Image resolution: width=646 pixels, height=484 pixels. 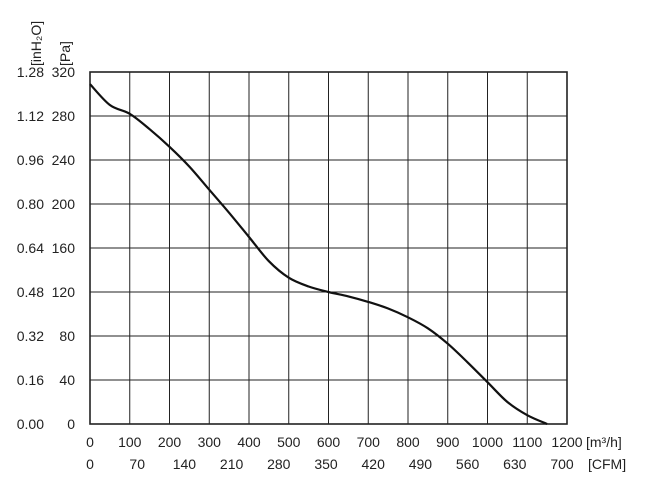 What do you see at coordinates (30, 116) in the screenshot?
I see `y-tick-label-inh2o: 1.12` at bounding box center [30, 116].